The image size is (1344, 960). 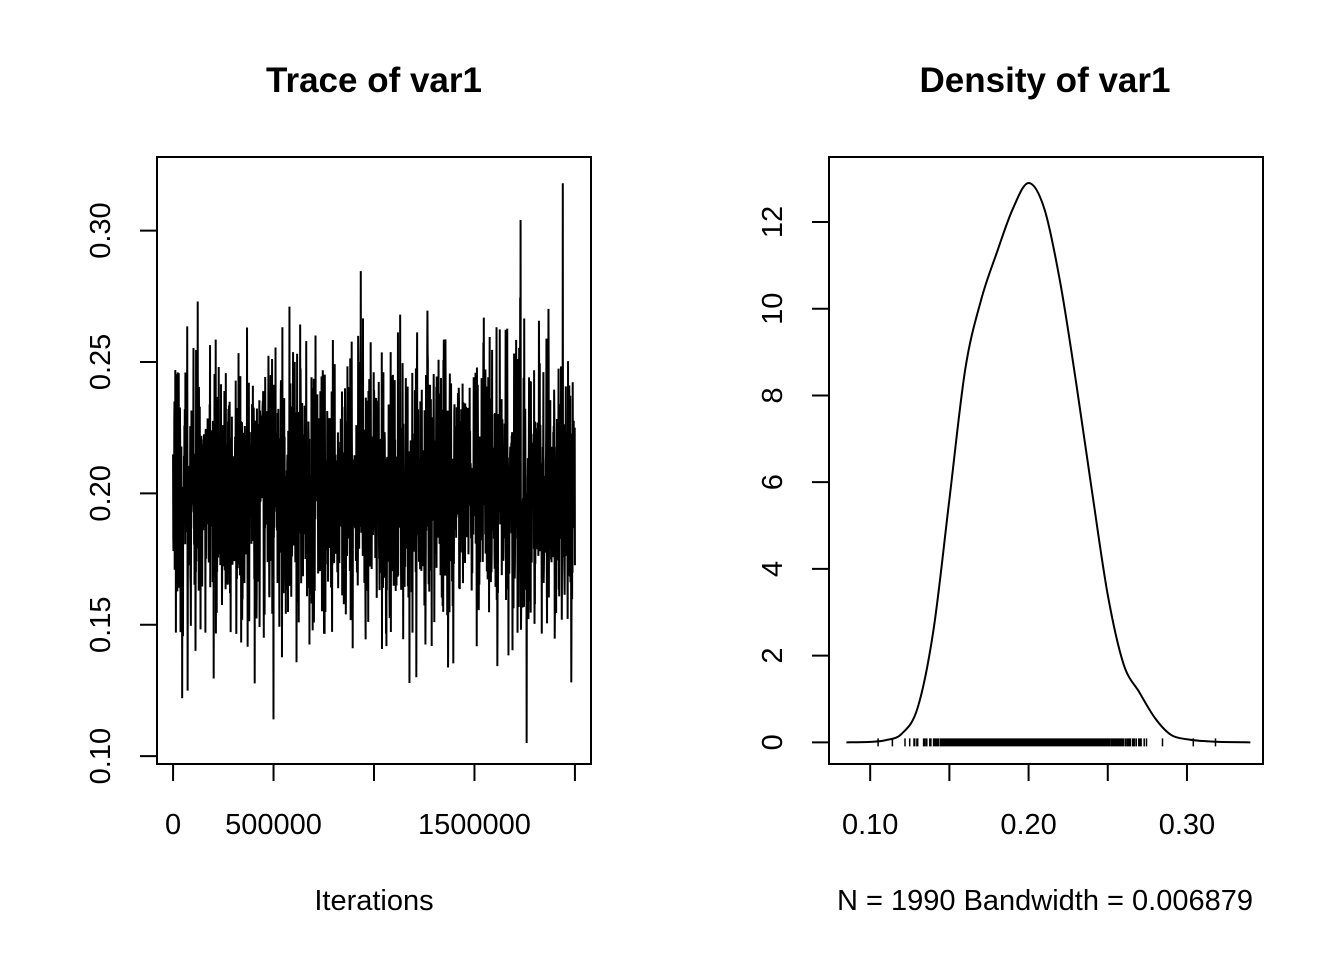 I want to click on trace-title: Trace of var1, so click(x=374, y=80).